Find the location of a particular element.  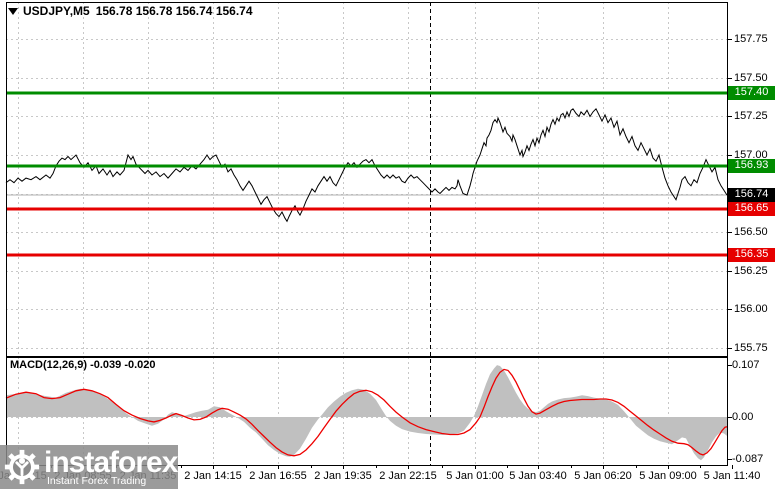

time-axis-label: 5 Jan 01:00 is located at coordinates (475, 476).